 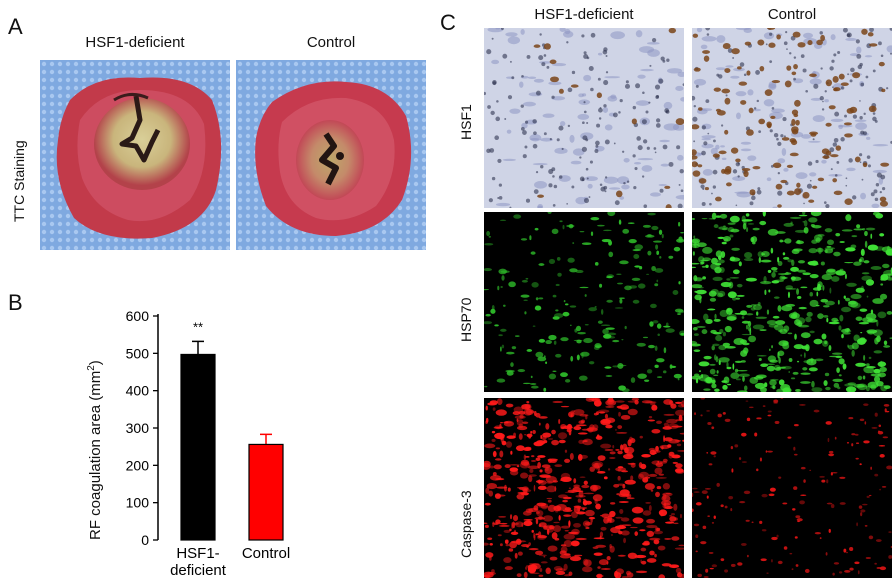 I want to click on row-label-caspase3: Caspase-3, so click(x=466, y=524).